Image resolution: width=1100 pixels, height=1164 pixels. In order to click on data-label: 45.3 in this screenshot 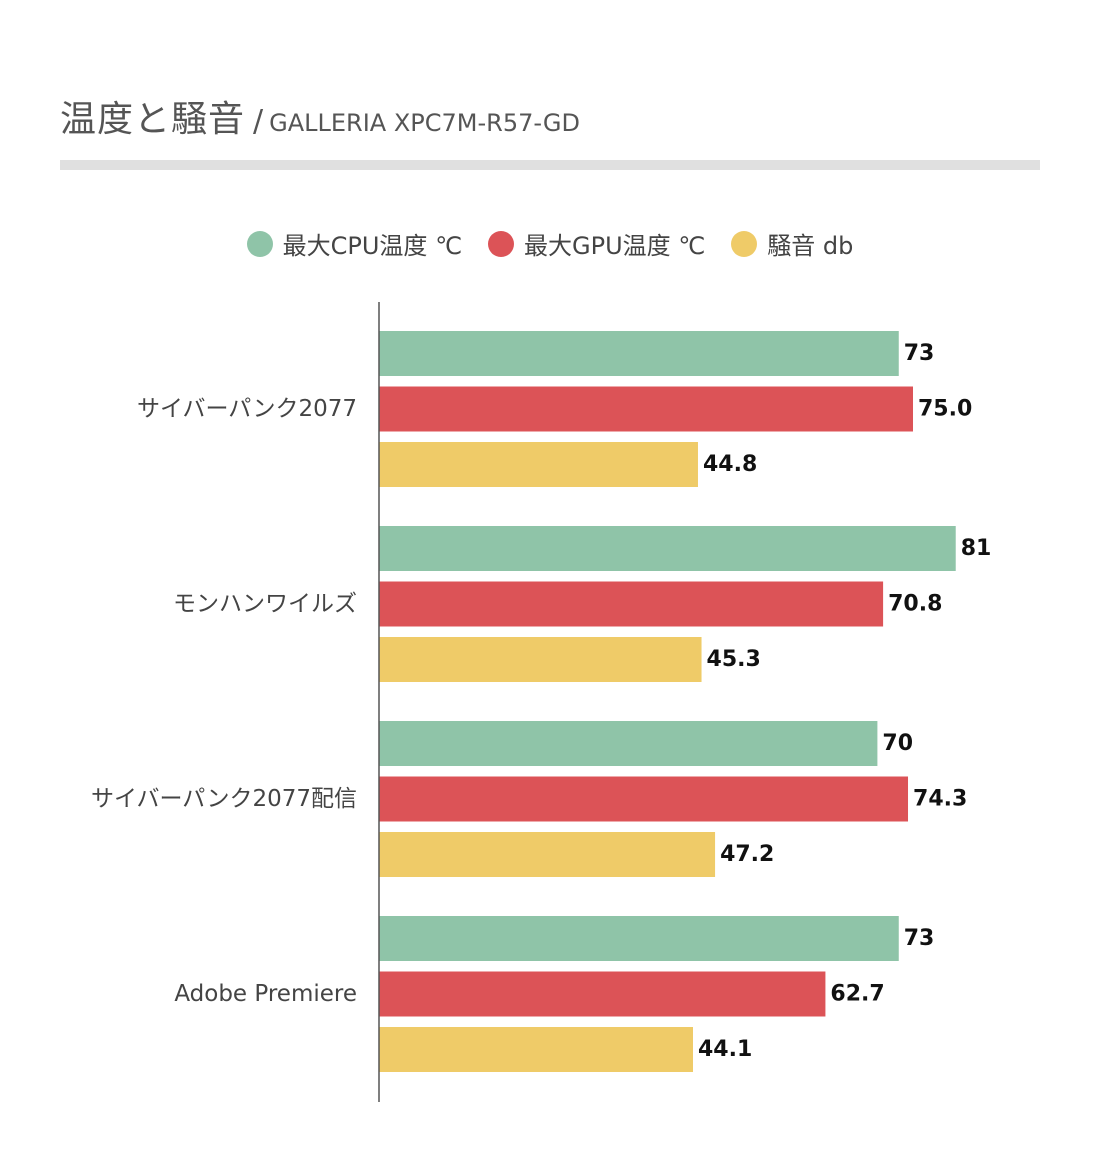, I will do `click(734, 659)`.